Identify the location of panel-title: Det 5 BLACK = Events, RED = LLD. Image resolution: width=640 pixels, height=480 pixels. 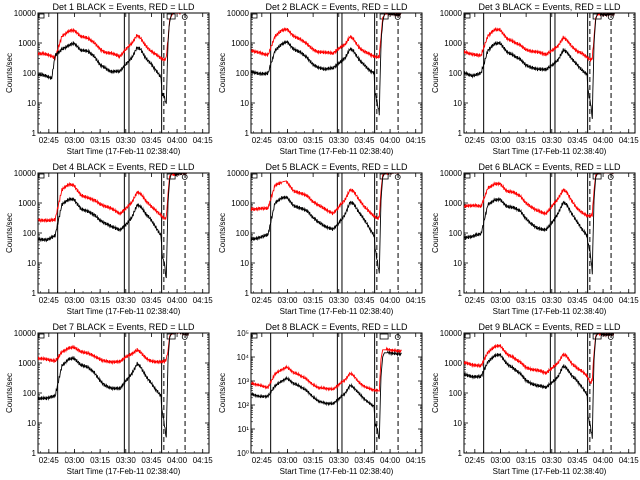
(336, 167).